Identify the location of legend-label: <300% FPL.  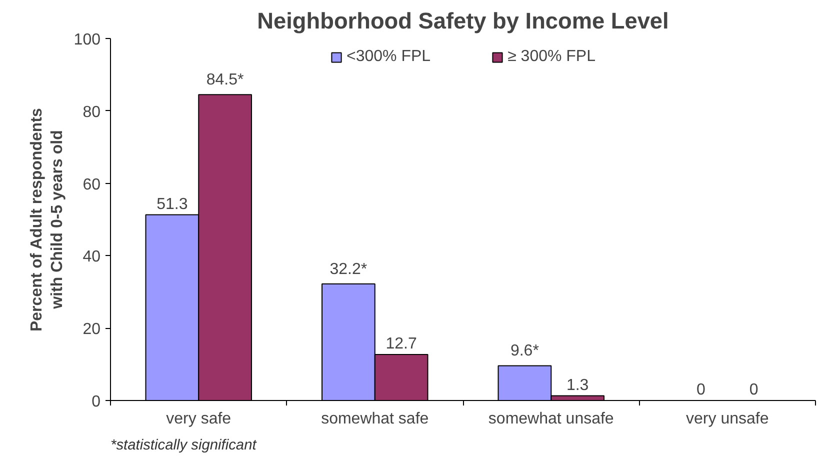
(388, 57).